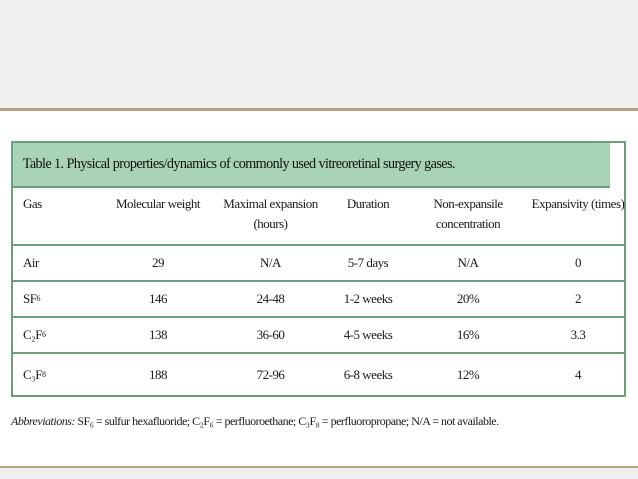  Describe the element at coordinates (318, 300) in the screenshot. I see `table-row: SF 6 146 24-48 1-2 weeks 20% 2` at that location.